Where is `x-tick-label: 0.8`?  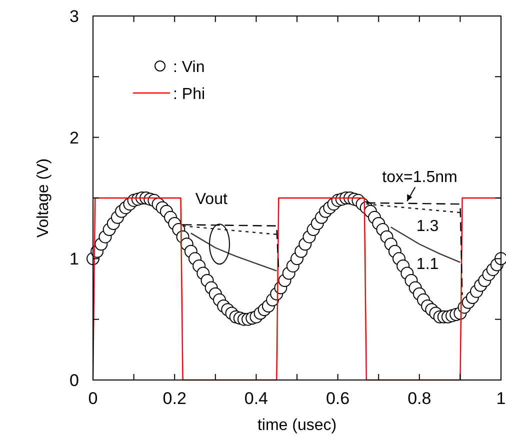
x-tick-label: 0.8 is located at coordinates (420, 398).